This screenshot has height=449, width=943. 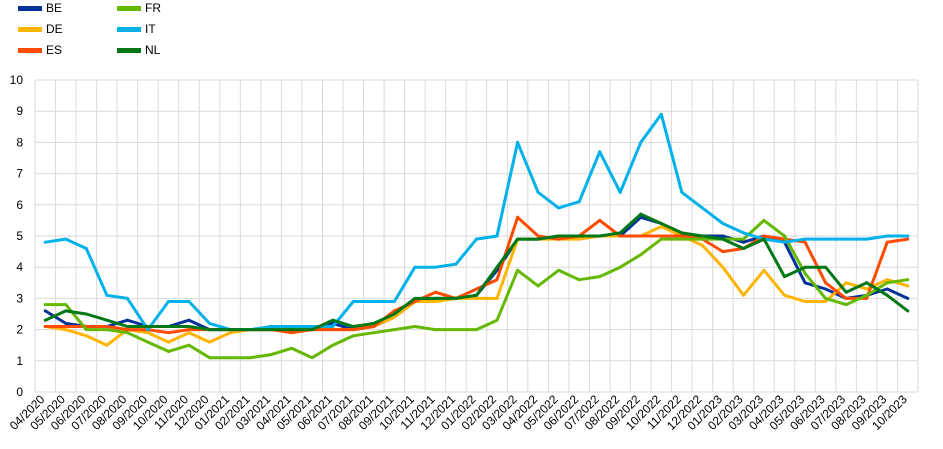 What do you see at coordinates (19, 142) in the screenshot?
I see `y-tick-label: 8` at bounding box center [19, 142].